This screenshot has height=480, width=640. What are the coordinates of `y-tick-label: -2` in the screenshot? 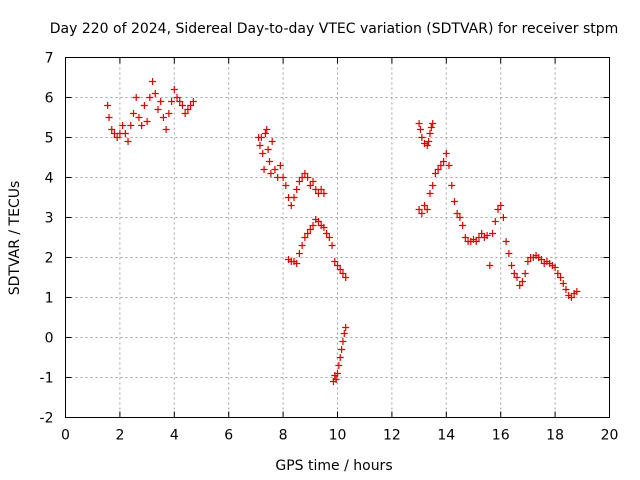 It's located at (47, 419).